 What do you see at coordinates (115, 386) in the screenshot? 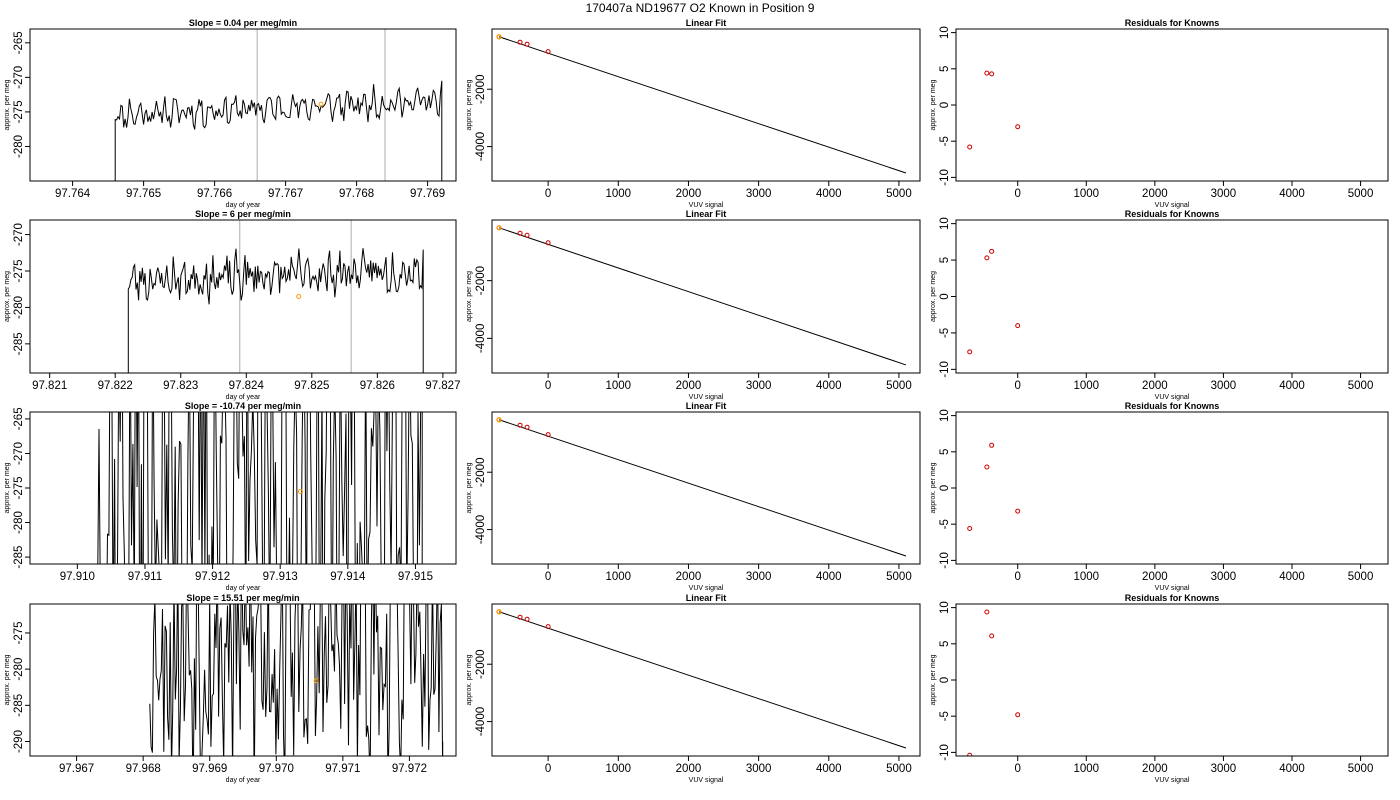
I see `x-tick-label: 97.822` at bounding box center [115, 386].